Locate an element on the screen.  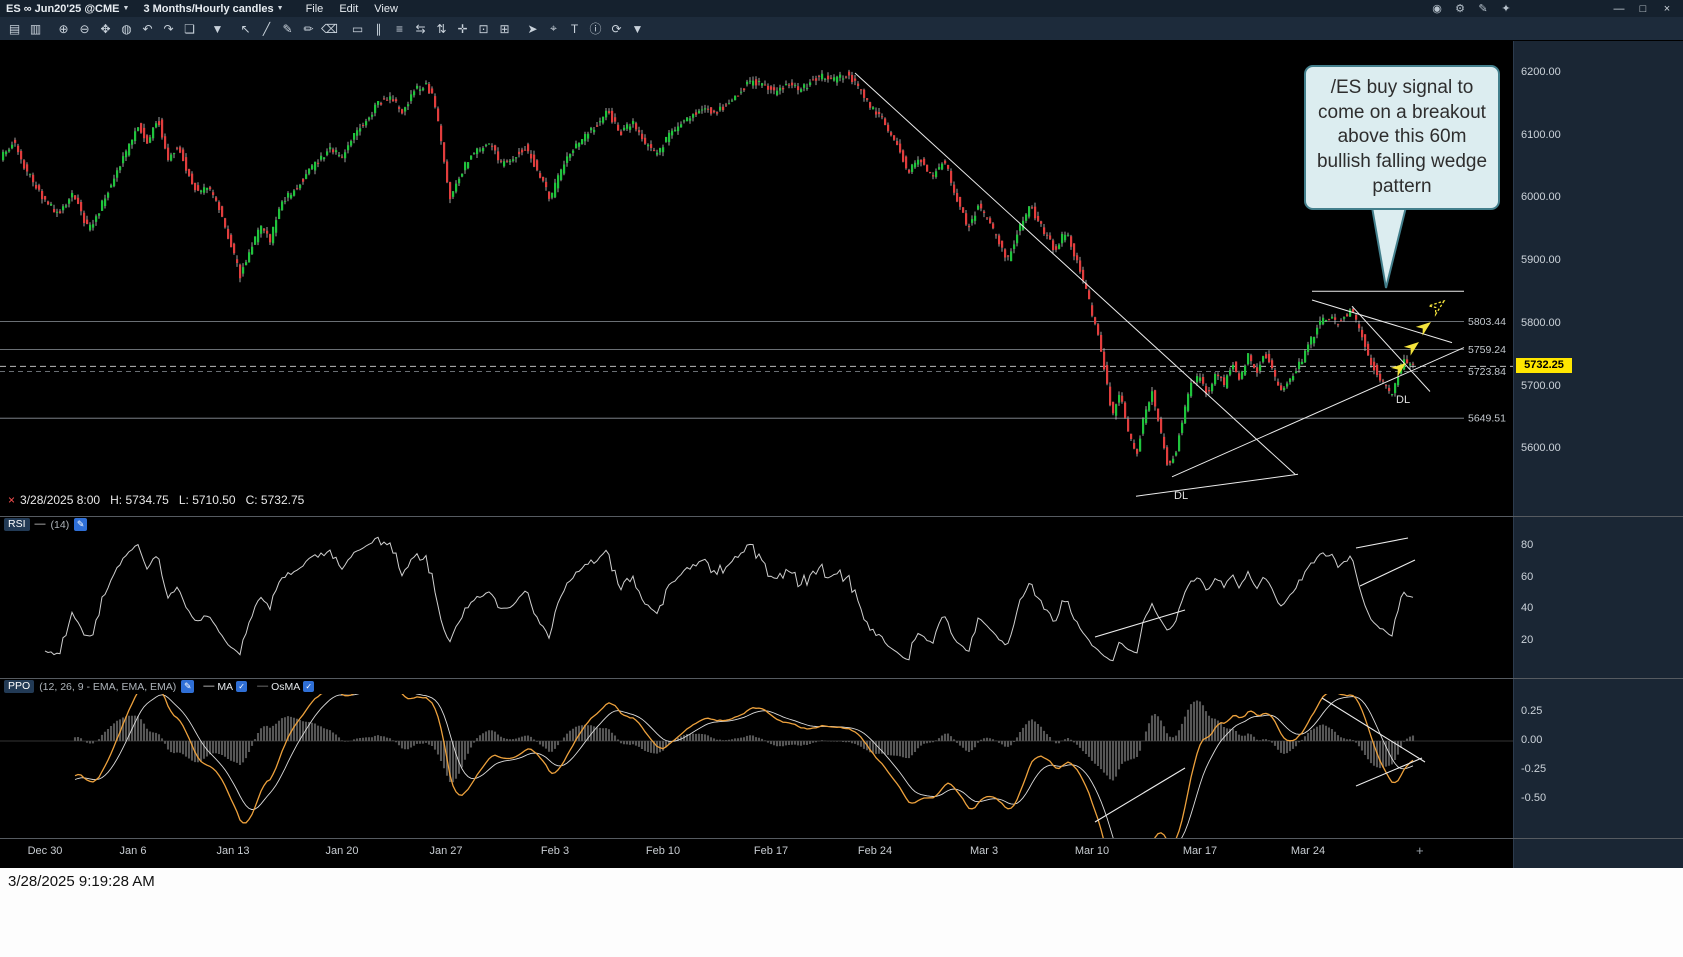
grid-icon: ⊞ is located at coordinates (504, 28).